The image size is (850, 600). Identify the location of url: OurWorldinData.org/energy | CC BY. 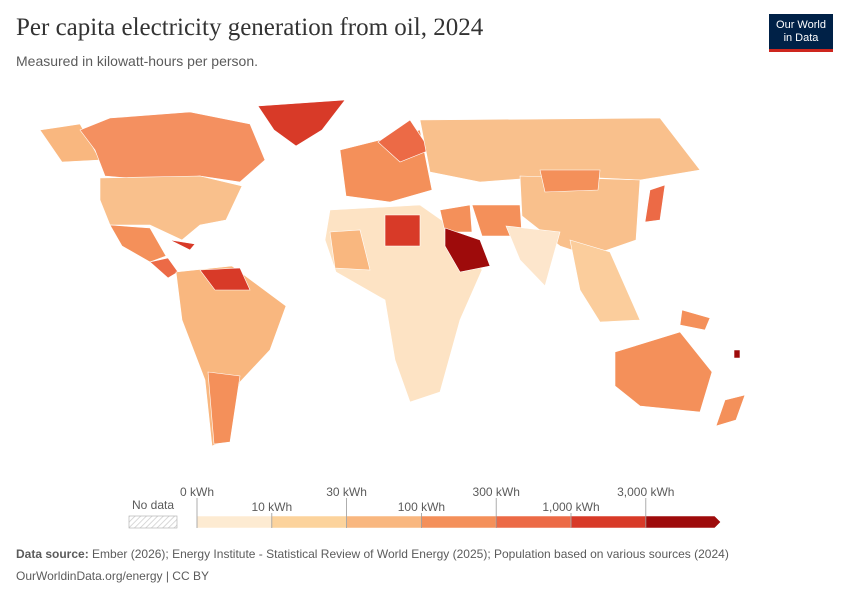
(112, 576).